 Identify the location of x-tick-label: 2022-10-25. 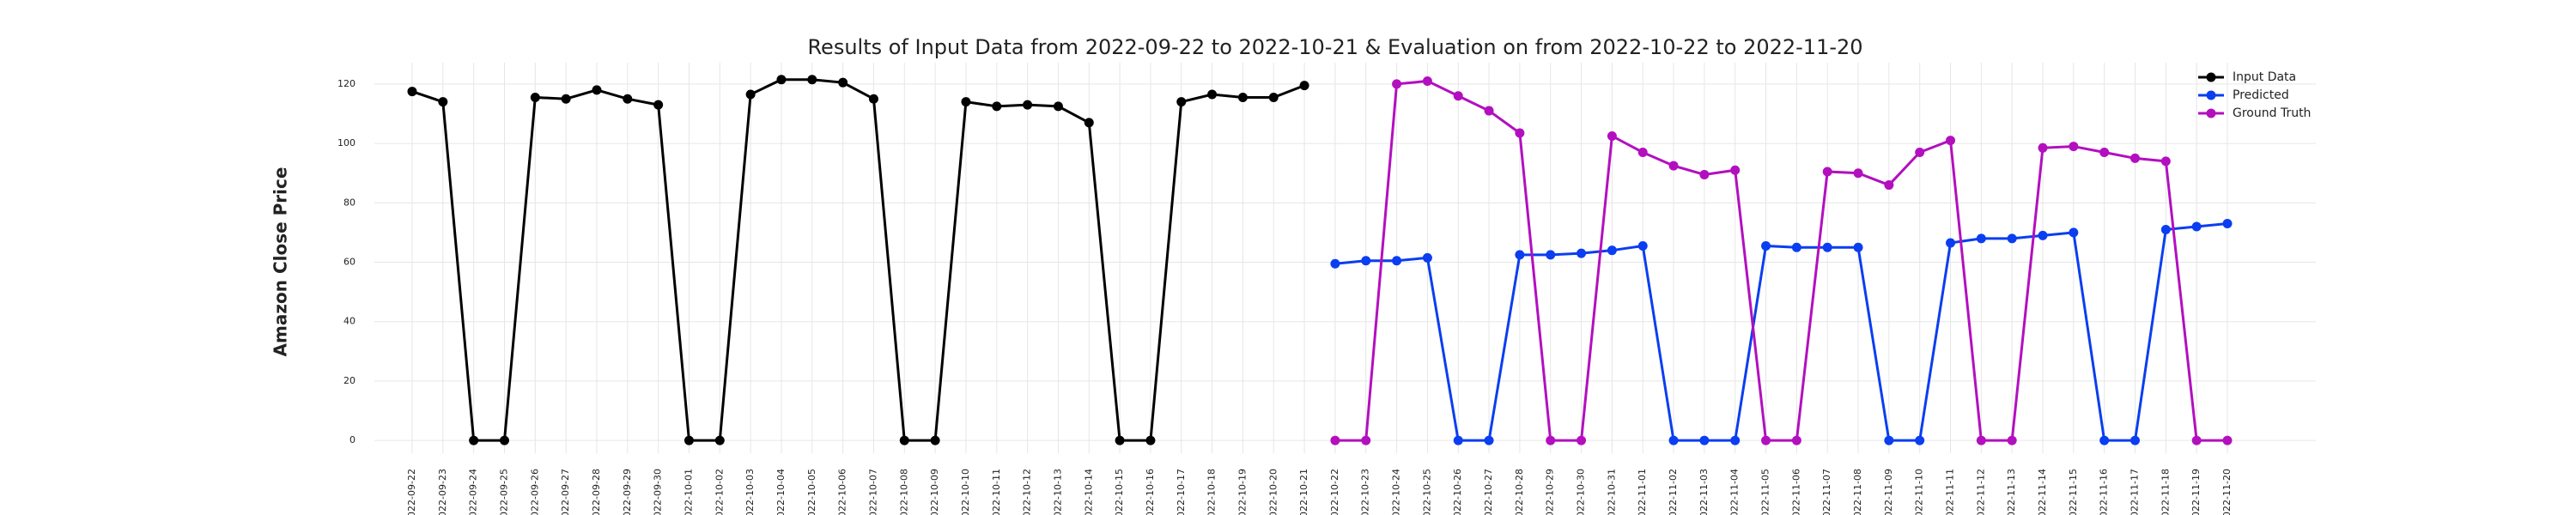
(1426, 492).